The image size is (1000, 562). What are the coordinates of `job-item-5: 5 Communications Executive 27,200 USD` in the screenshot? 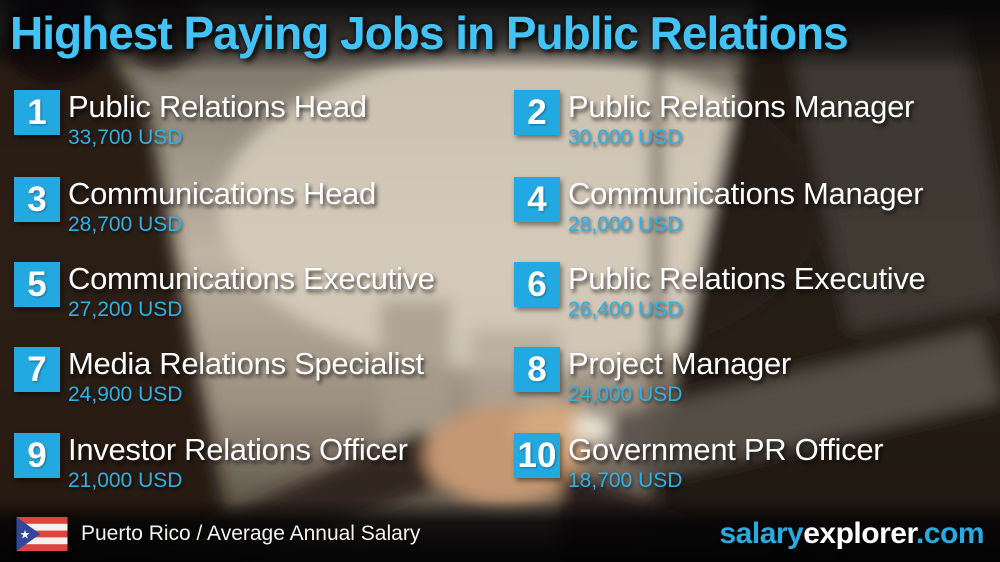 It's located at (224, 292).